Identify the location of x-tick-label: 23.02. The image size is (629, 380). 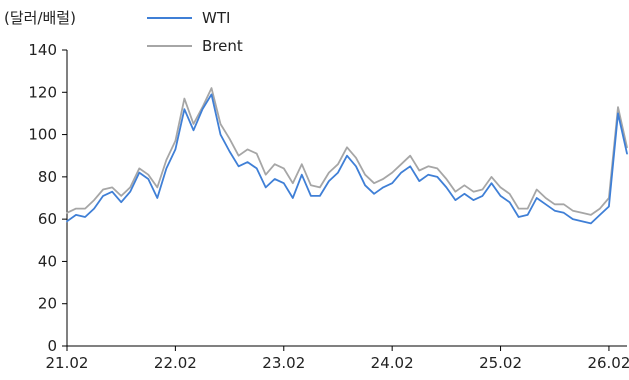
(283, 363).